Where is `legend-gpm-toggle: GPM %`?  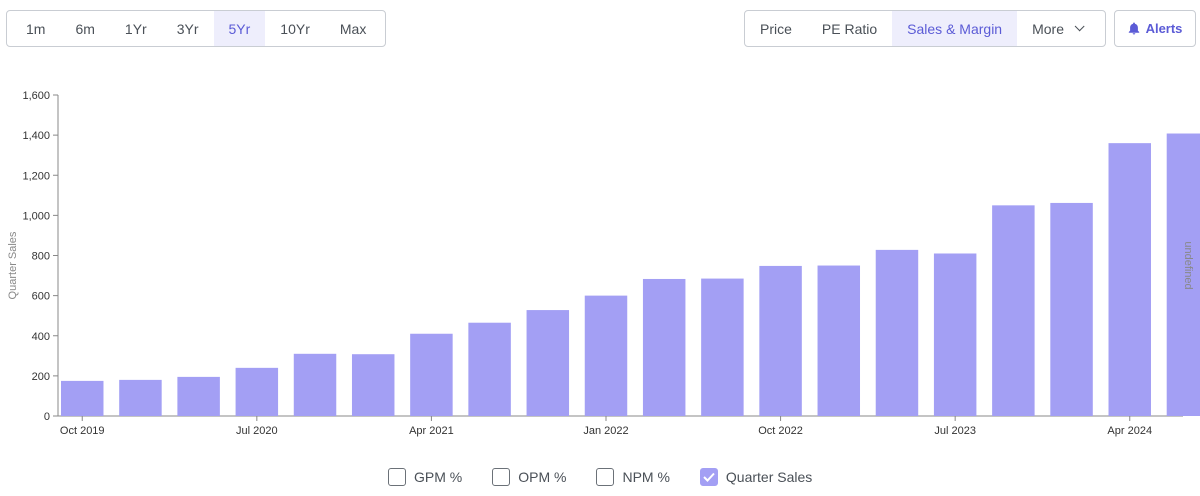 legend-gpm-toggle: GPM % is located at coordinates (425, 477).